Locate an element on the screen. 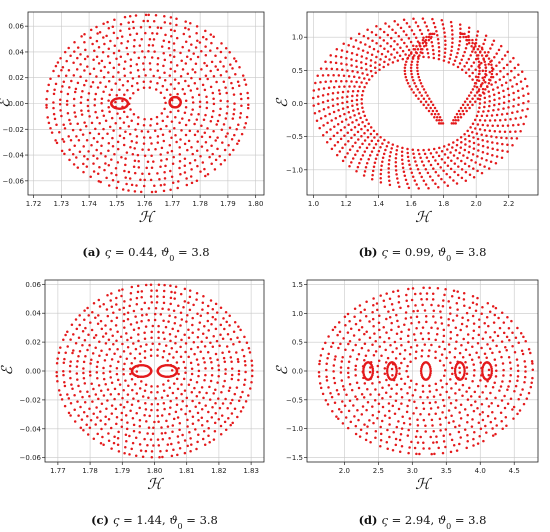  y-tick-label: 0.04 is located at coordinates (33, 314).